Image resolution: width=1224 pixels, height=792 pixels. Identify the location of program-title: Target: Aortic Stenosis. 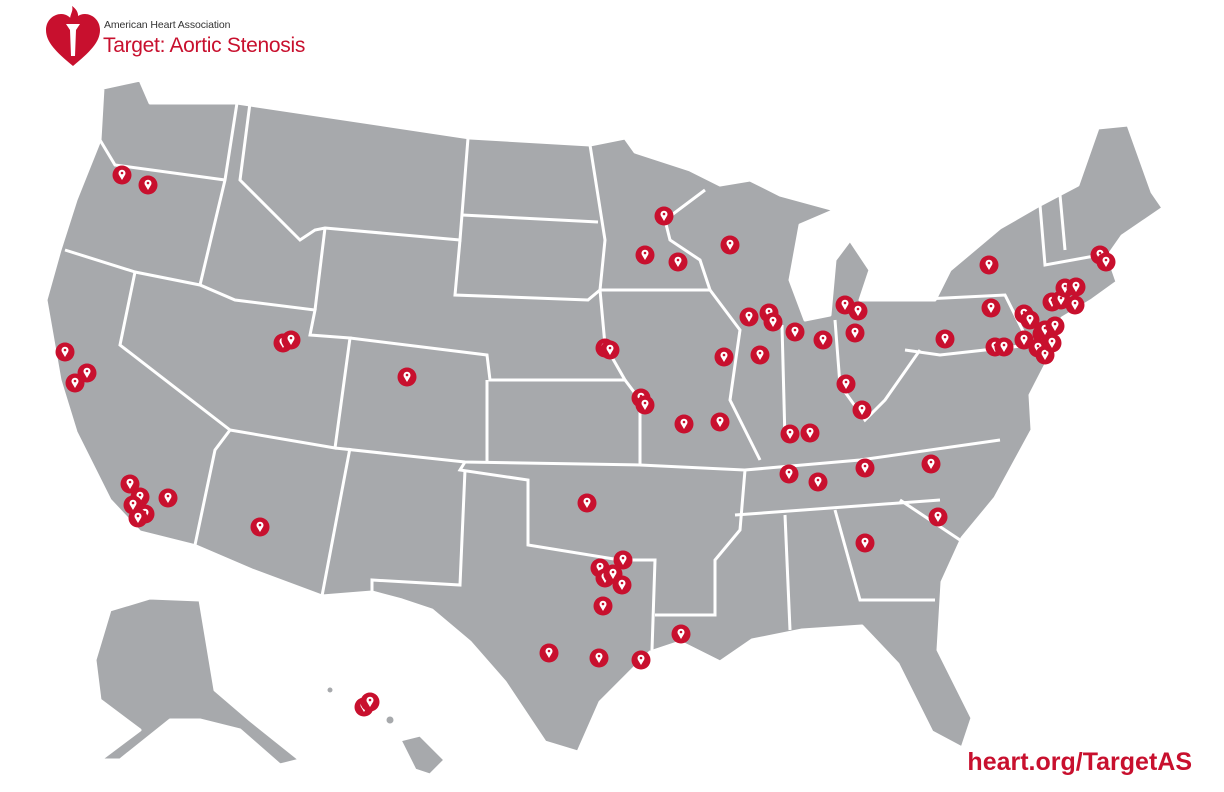
(204, 45).